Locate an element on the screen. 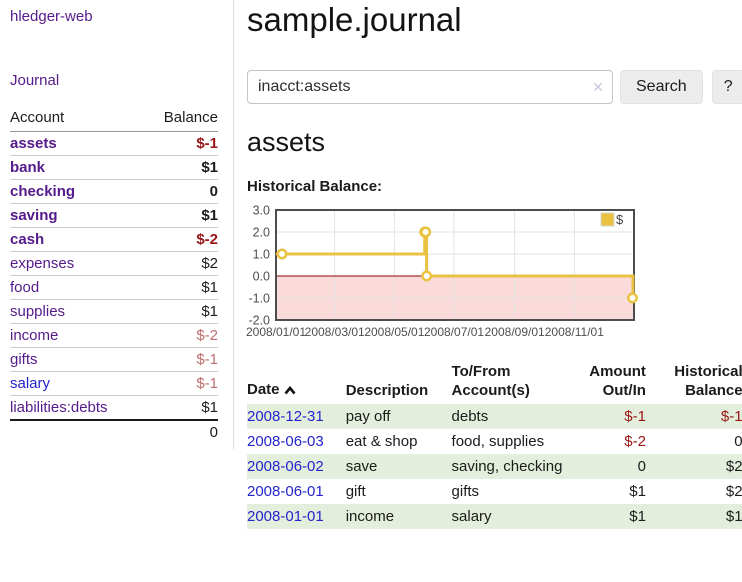 This screenshot has height=582, width=742. account-balance: $2 is located at coordinates (180, 263).